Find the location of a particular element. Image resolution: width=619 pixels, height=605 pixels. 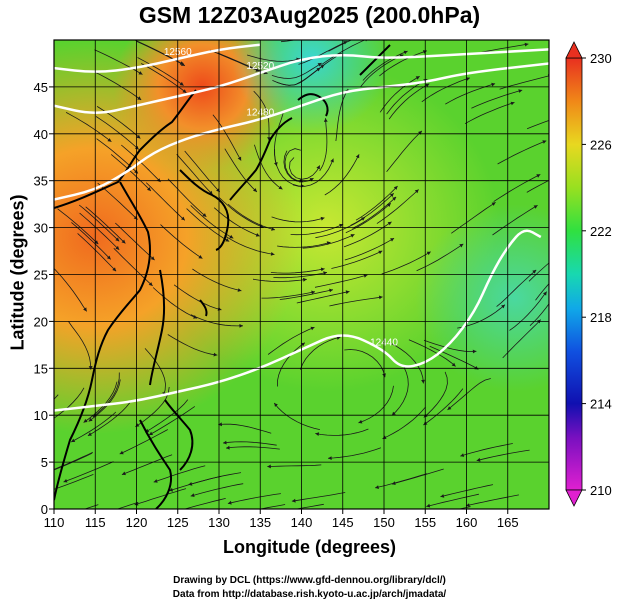

colorbar-tick-label: 226 is located at coordinates (601, 144).